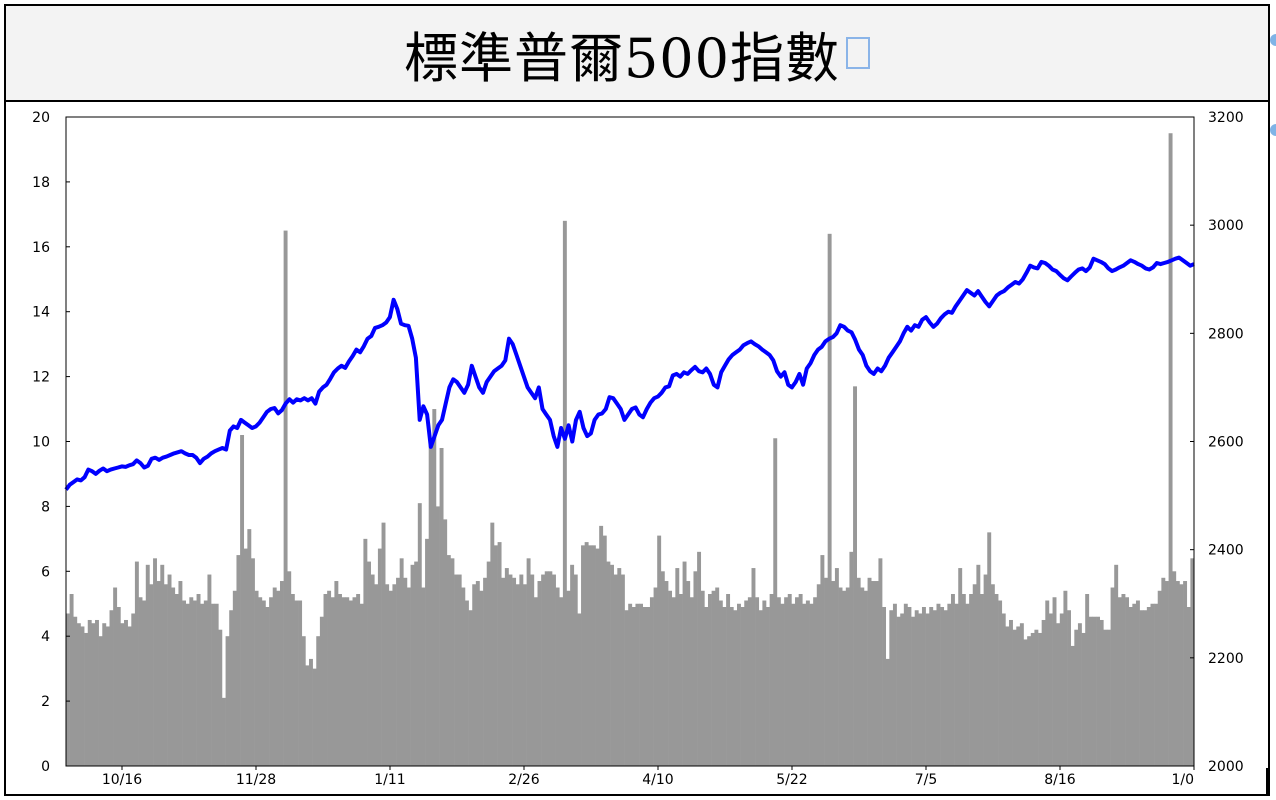 The image size is (1276, 800). I want to click on left-tick-label: 2, so click(45, 702).